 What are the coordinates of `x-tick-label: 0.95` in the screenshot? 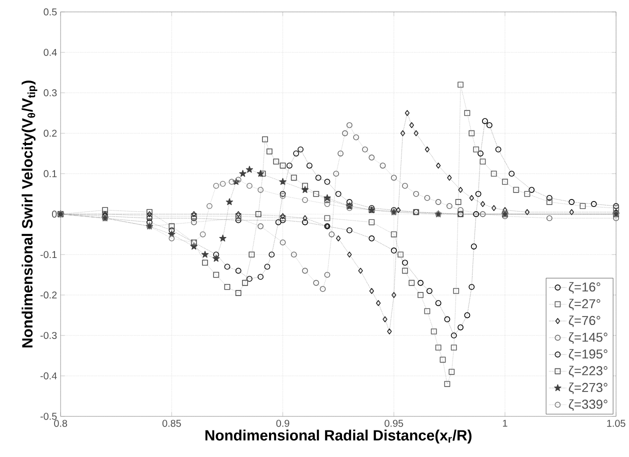 It's located at (394, 423).